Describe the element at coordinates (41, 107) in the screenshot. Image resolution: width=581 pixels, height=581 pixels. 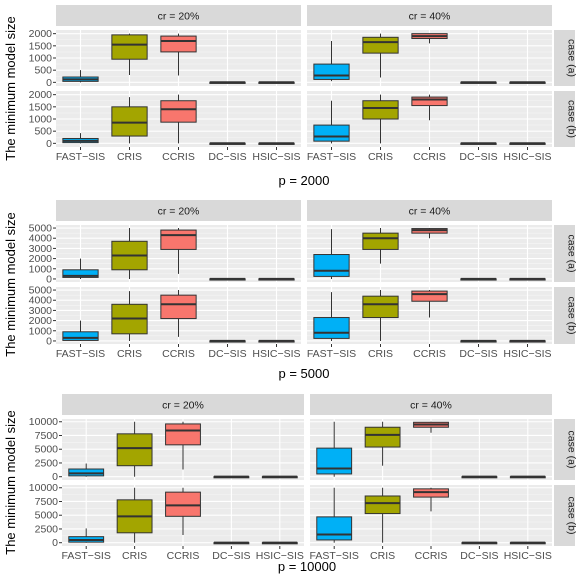
I see `y-tick-label: 1500` at that location.